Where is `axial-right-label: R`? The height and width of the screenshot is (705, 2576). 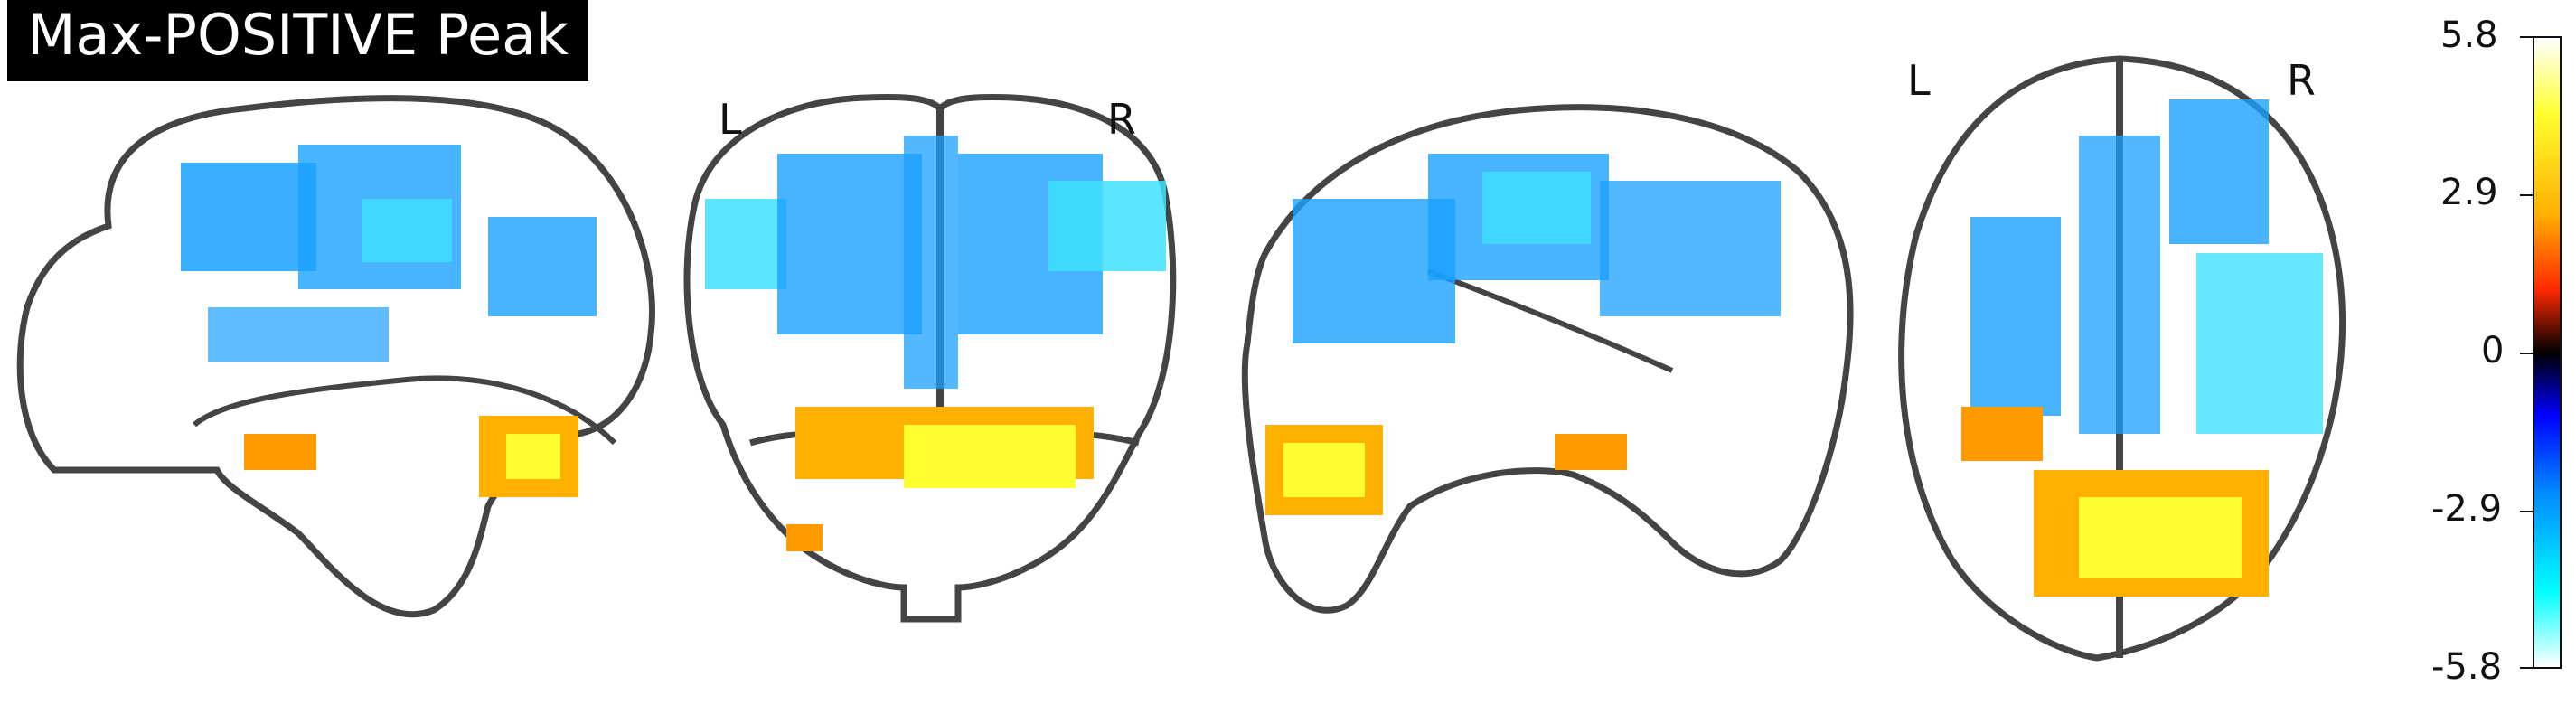
axial-right-label: R is located at coordinates (2302, 80).